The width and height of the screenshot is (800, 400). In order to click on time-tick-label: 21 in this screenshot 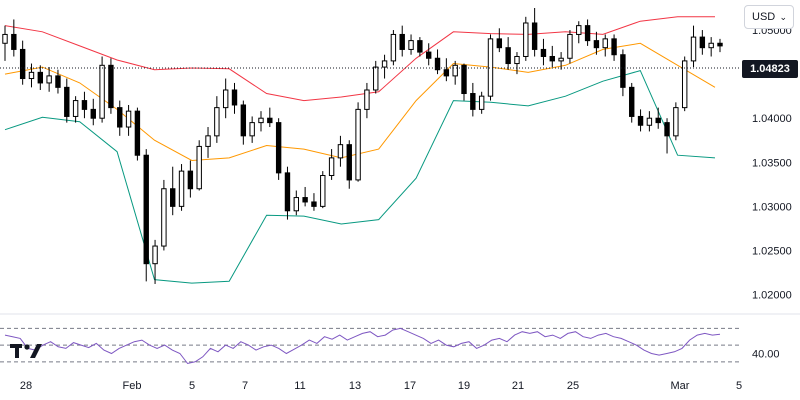, I will do `click(518, 386)`.